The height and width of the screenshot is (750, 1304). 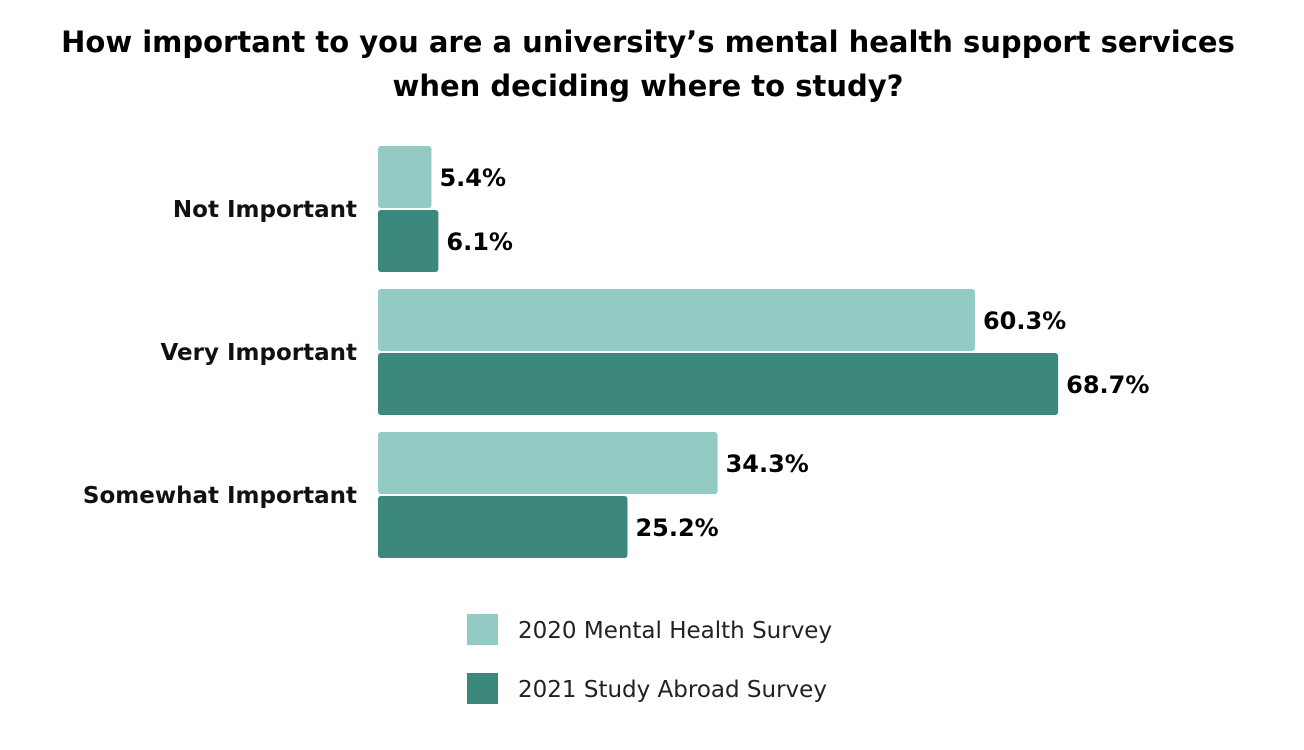 I want to click on legend-swatch-2021, so click(x=482, y=688).